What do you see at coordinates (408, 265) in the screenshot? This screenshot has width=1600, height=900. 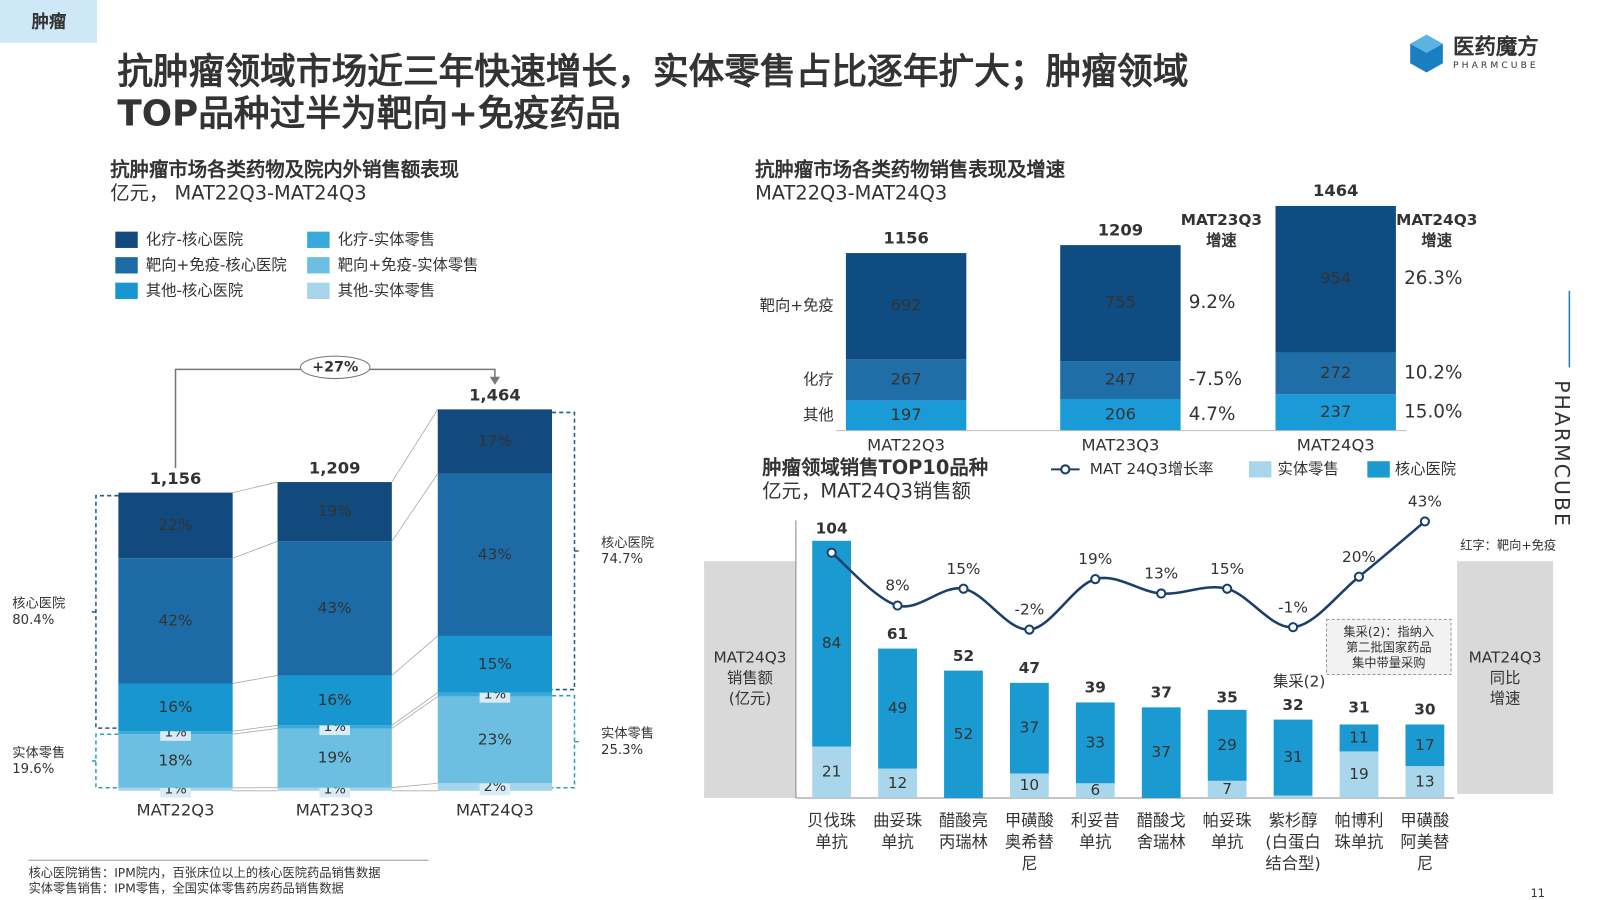 I see `legend-label: 靶向+免疫-实体零售` at bounding box center [408, 265].